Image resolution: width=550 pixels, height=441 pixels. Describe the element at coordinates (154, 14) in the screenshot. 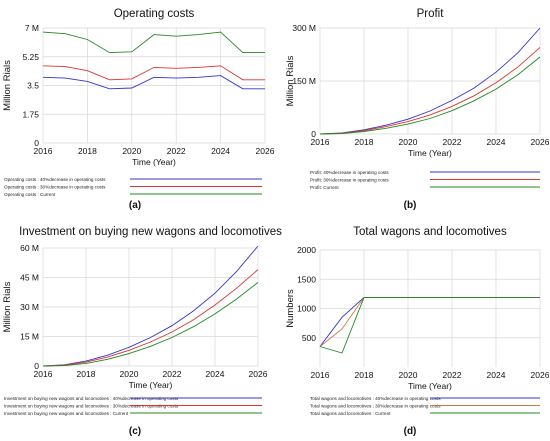

I see `chart-title: Operating costs` at that location.